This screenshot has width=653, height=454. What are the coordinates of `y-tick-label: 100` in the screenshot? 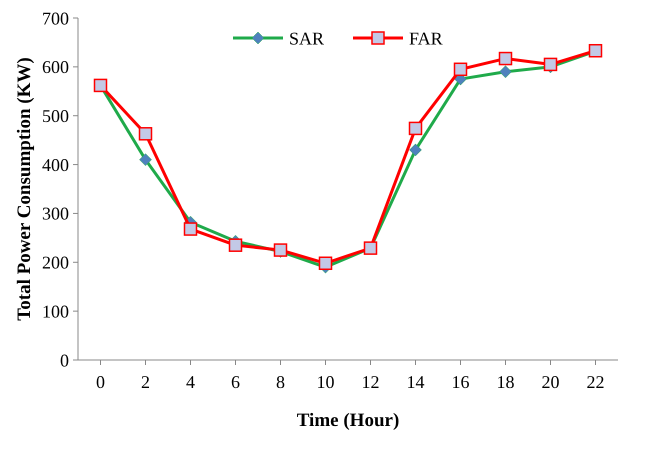 It's located at (55, 311).